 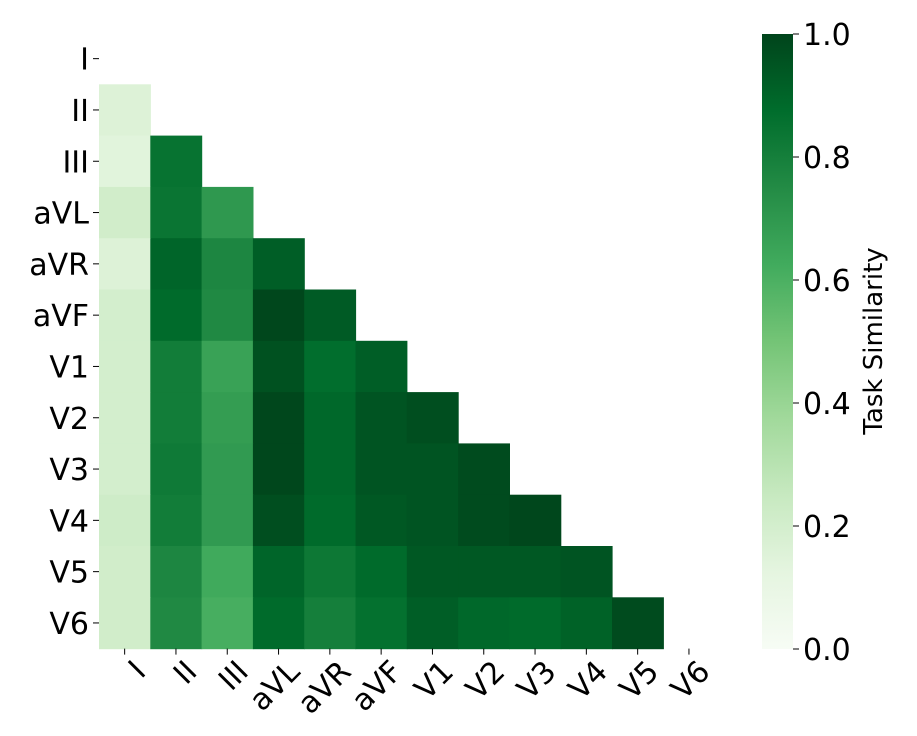 What do you see at coordinates (125, 572) in the screenshot?
I see `heatmap-cell-V5-I` at bounding box center [125, 572].